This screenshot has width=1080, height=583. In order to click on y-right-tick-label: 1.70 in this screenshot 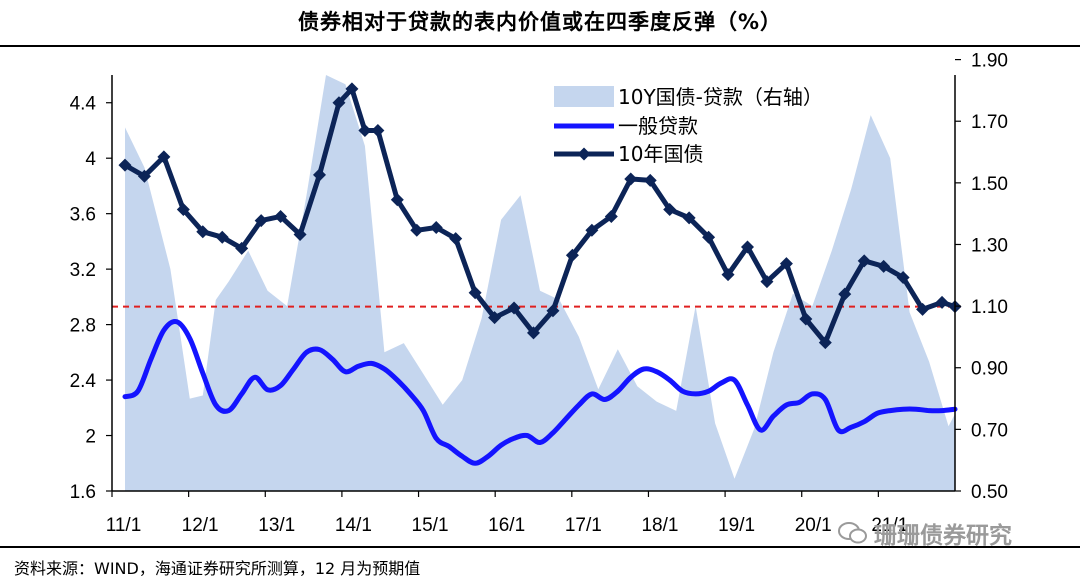, I will do `click(989, 122)`.